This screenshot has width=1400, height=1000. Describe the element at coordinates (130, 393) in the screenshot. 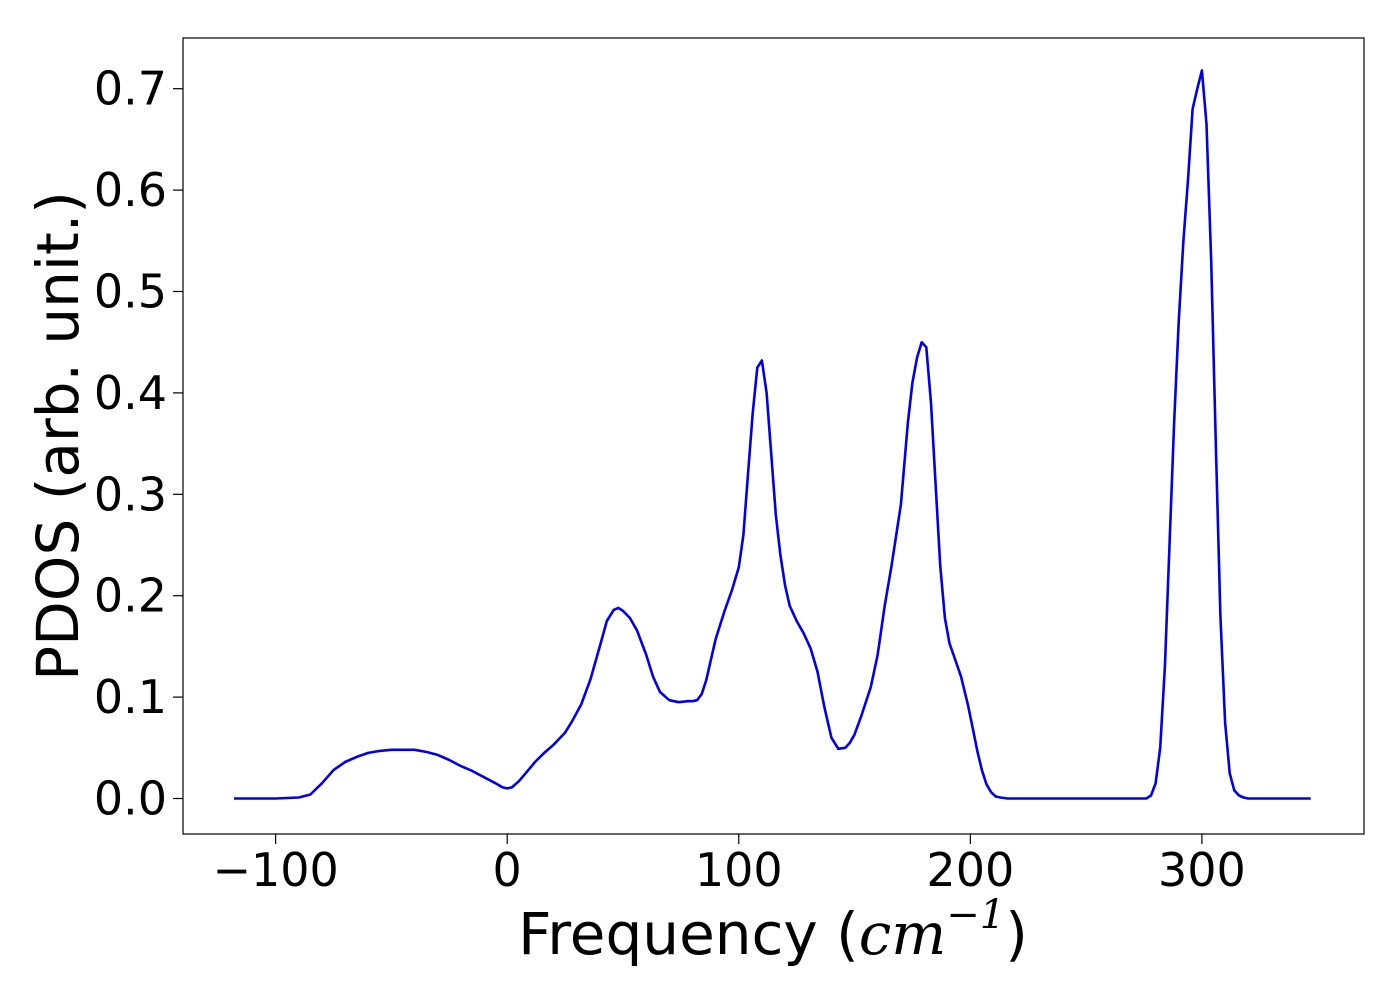

I see `y-tick-label: 0.4` at that location.